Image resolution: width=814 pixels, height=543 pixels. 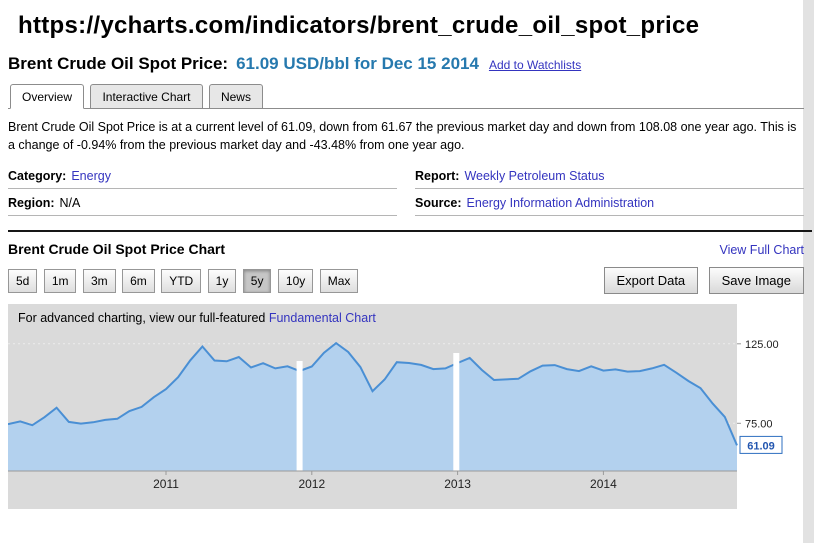 What do you see at coordinates (759, 425) in the screenshot?
I see `svg-text: 75.00` at bounding box center [759, 425].